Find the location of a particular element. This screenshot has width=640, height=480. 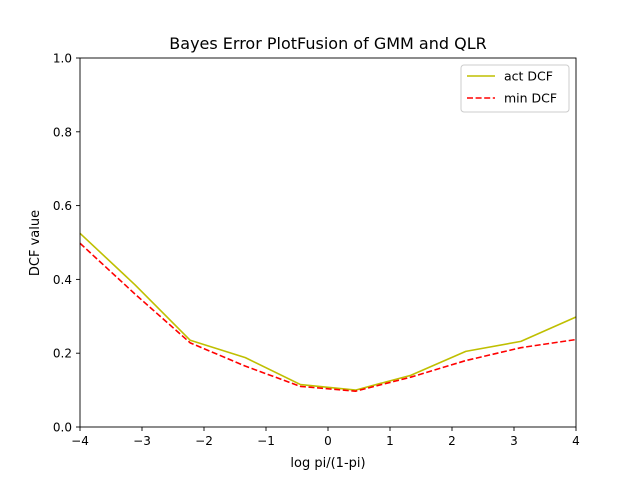

x-axis-label: log pi/(1-pi) is located at coordinates (327, 463).